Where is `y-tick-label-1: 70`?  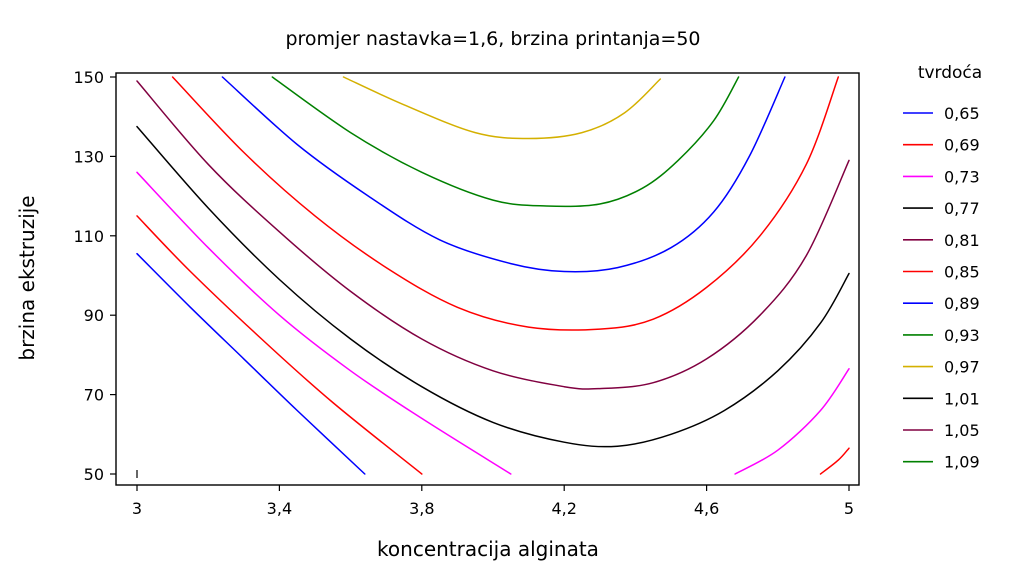 y-tick-label-1: 70 is located at coordinates (94, 395).